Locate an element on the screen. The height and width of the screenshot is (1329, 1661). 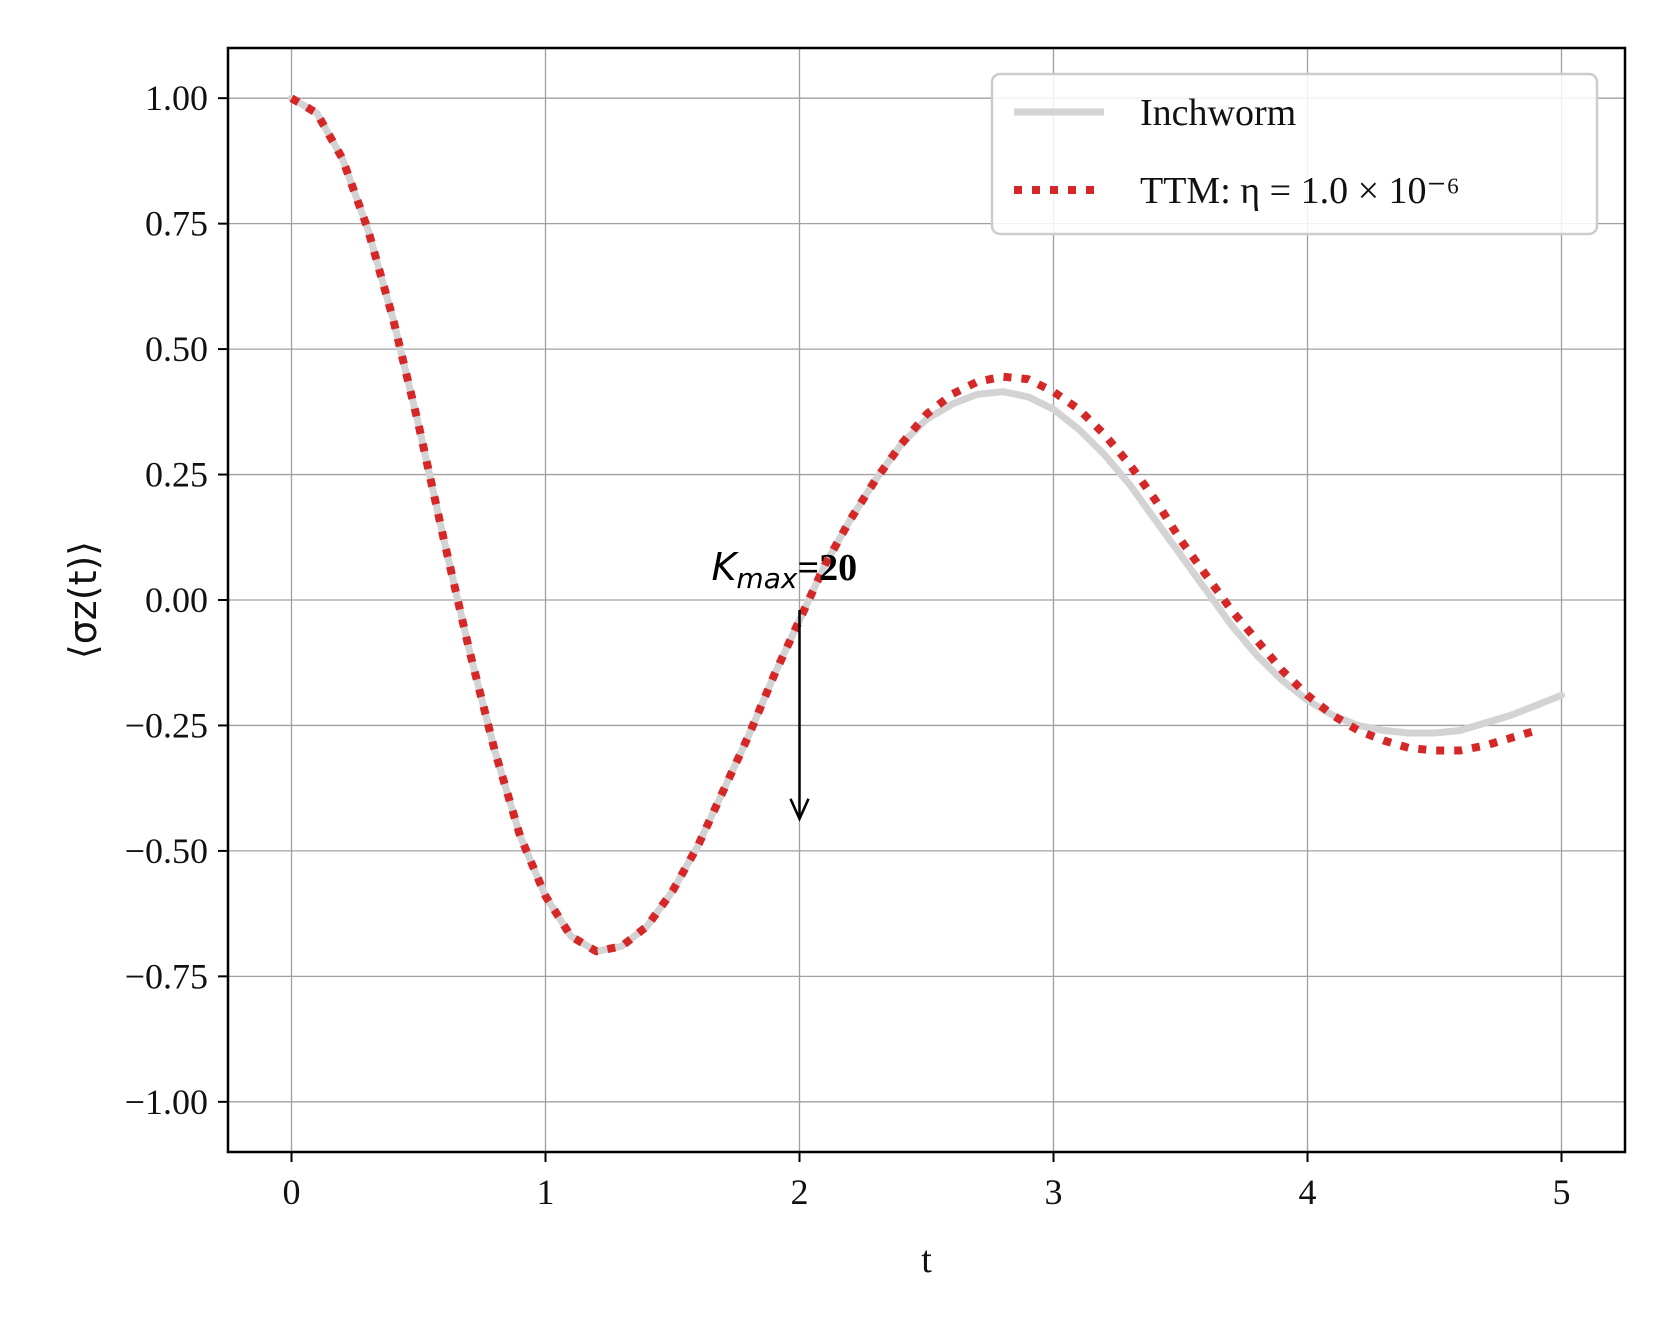
annotation-value: =20 is located at coordinates (827, 568).